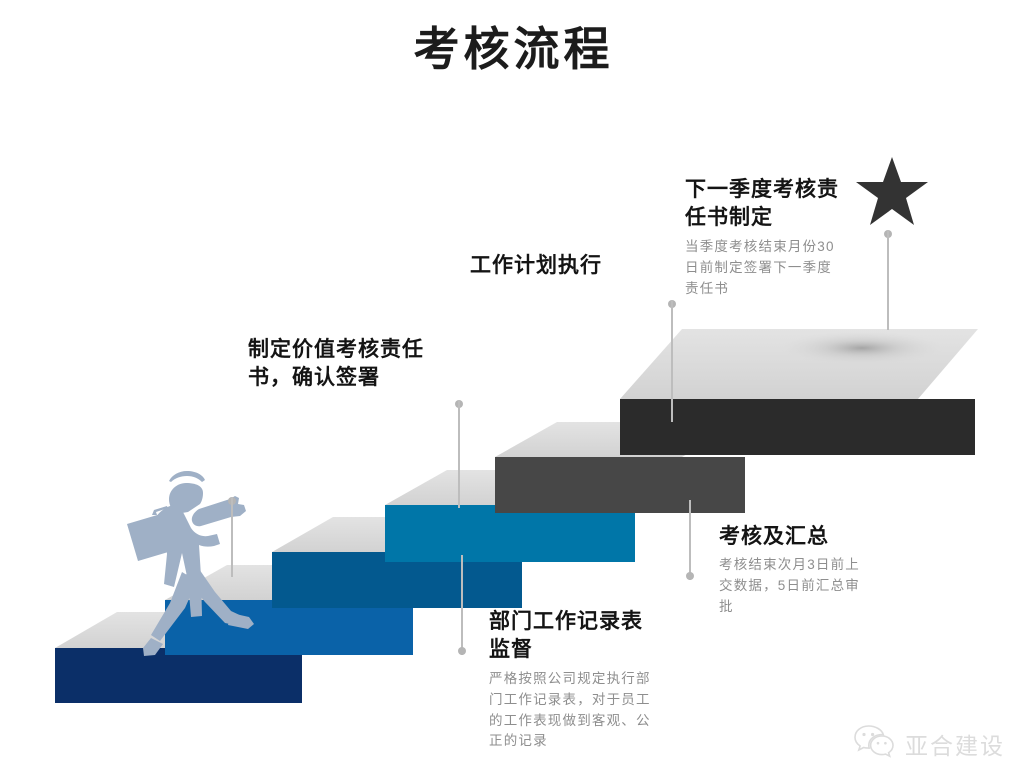 The image size is (1027, 783). Describe the element at coordinates (513, 49) in the screenshot. I see `page-title: 考核流程` at that location.